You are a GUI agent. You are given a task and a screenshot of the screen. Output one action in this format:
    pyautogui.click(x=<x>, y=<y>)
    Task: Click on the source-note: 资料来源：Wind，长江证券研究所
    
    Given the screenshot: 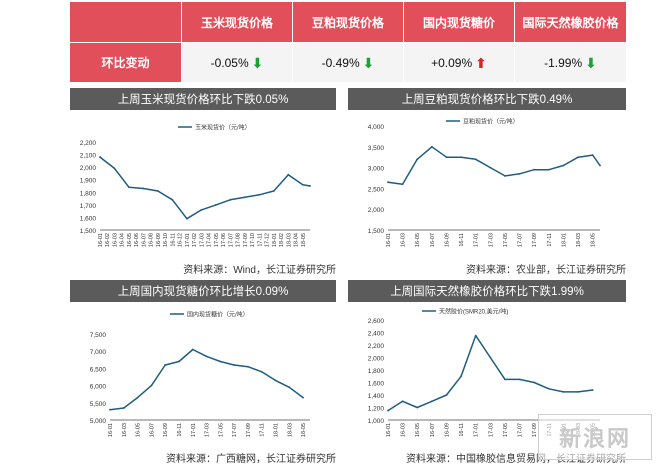 What is the action you would take?
    pyautogui.click(x=259, y=270)
    